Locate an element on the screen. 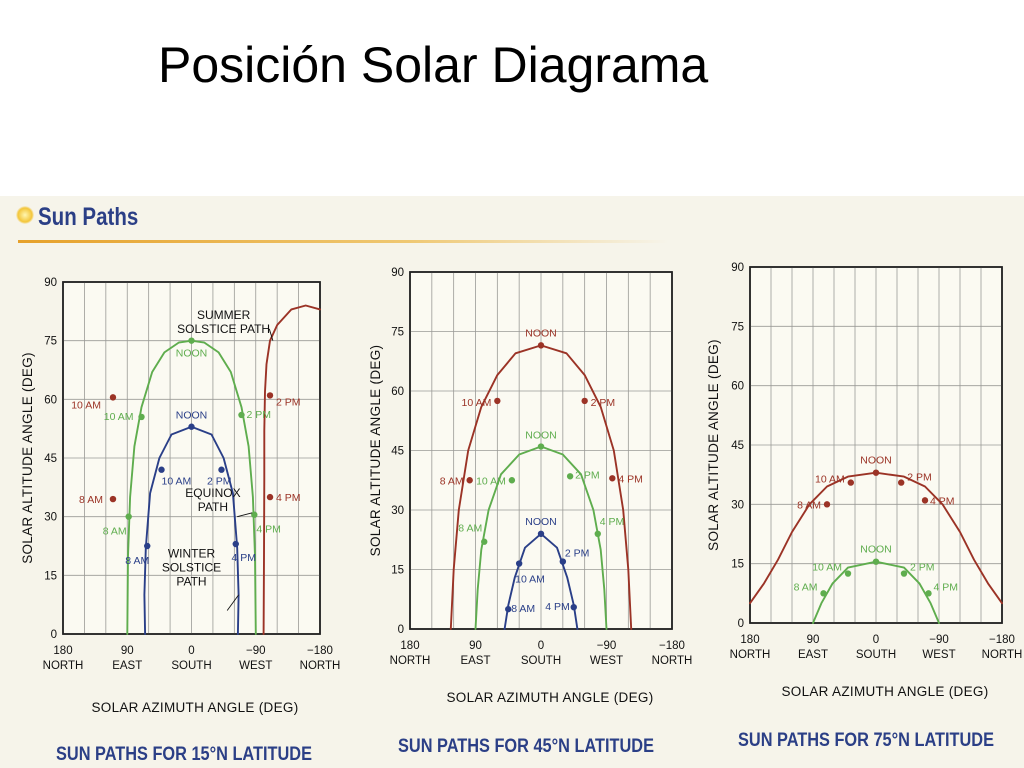 The image size is (1024, 768). winter-hour-label: NOON is located at coordinates (192, 416).